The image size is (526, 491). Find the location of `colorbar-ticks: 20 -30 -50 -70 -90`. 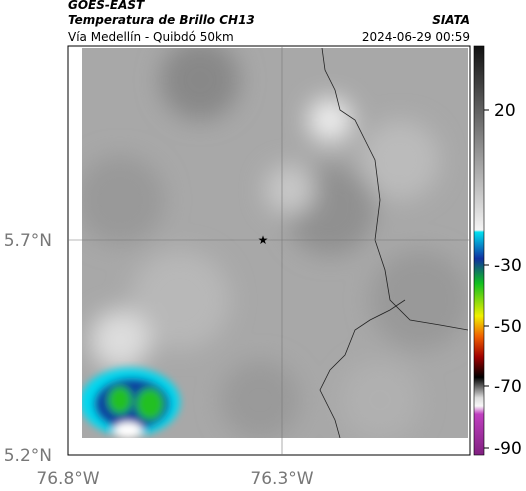

colorbar-ticks: 20 -30 -50 -70 -90 is located at coordinates (503, 280).